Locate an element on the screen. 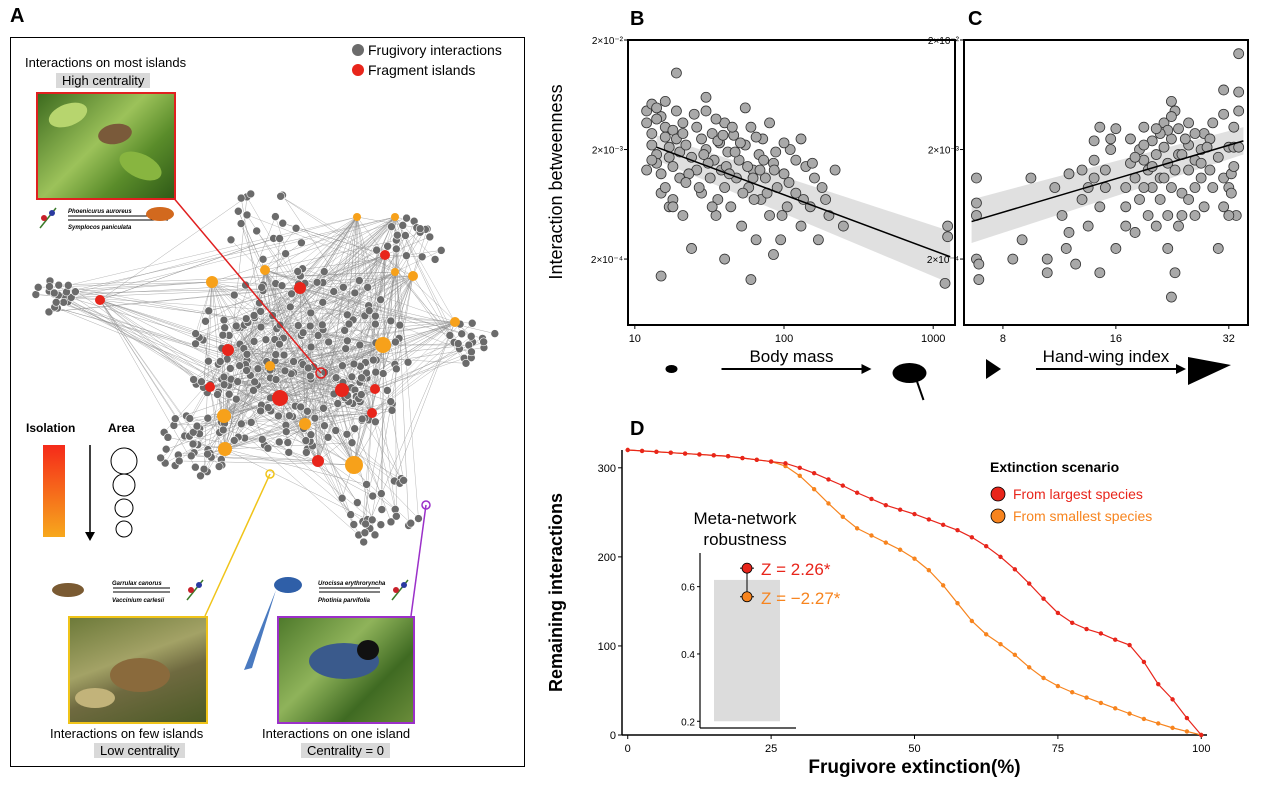 Image resolution: width=1280 pixels, height=805 pixels. y-tick-label: 2×10⁻³ is located at coordinates (608, 151).